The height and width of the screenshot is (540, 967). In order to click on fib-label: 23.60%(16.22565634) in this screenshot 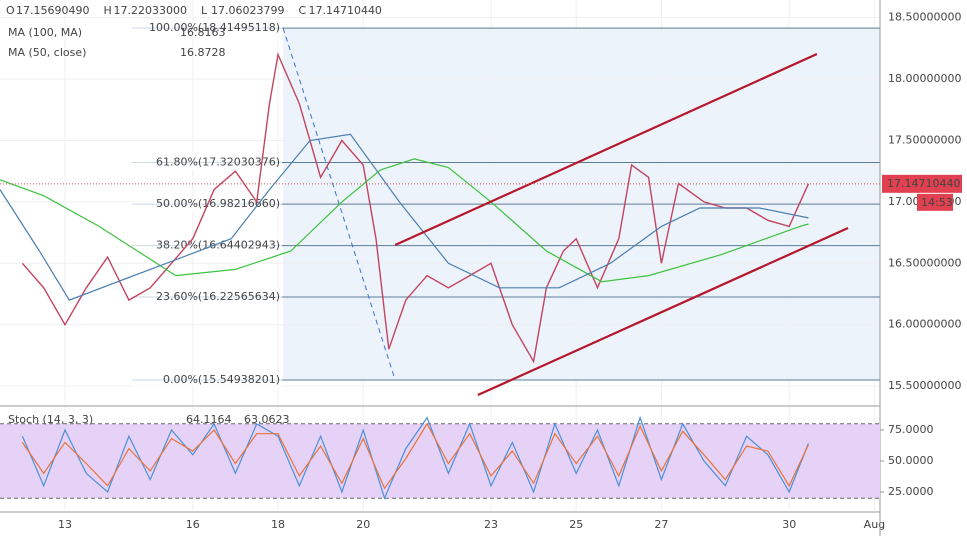, I will do `click(218, 296)`.